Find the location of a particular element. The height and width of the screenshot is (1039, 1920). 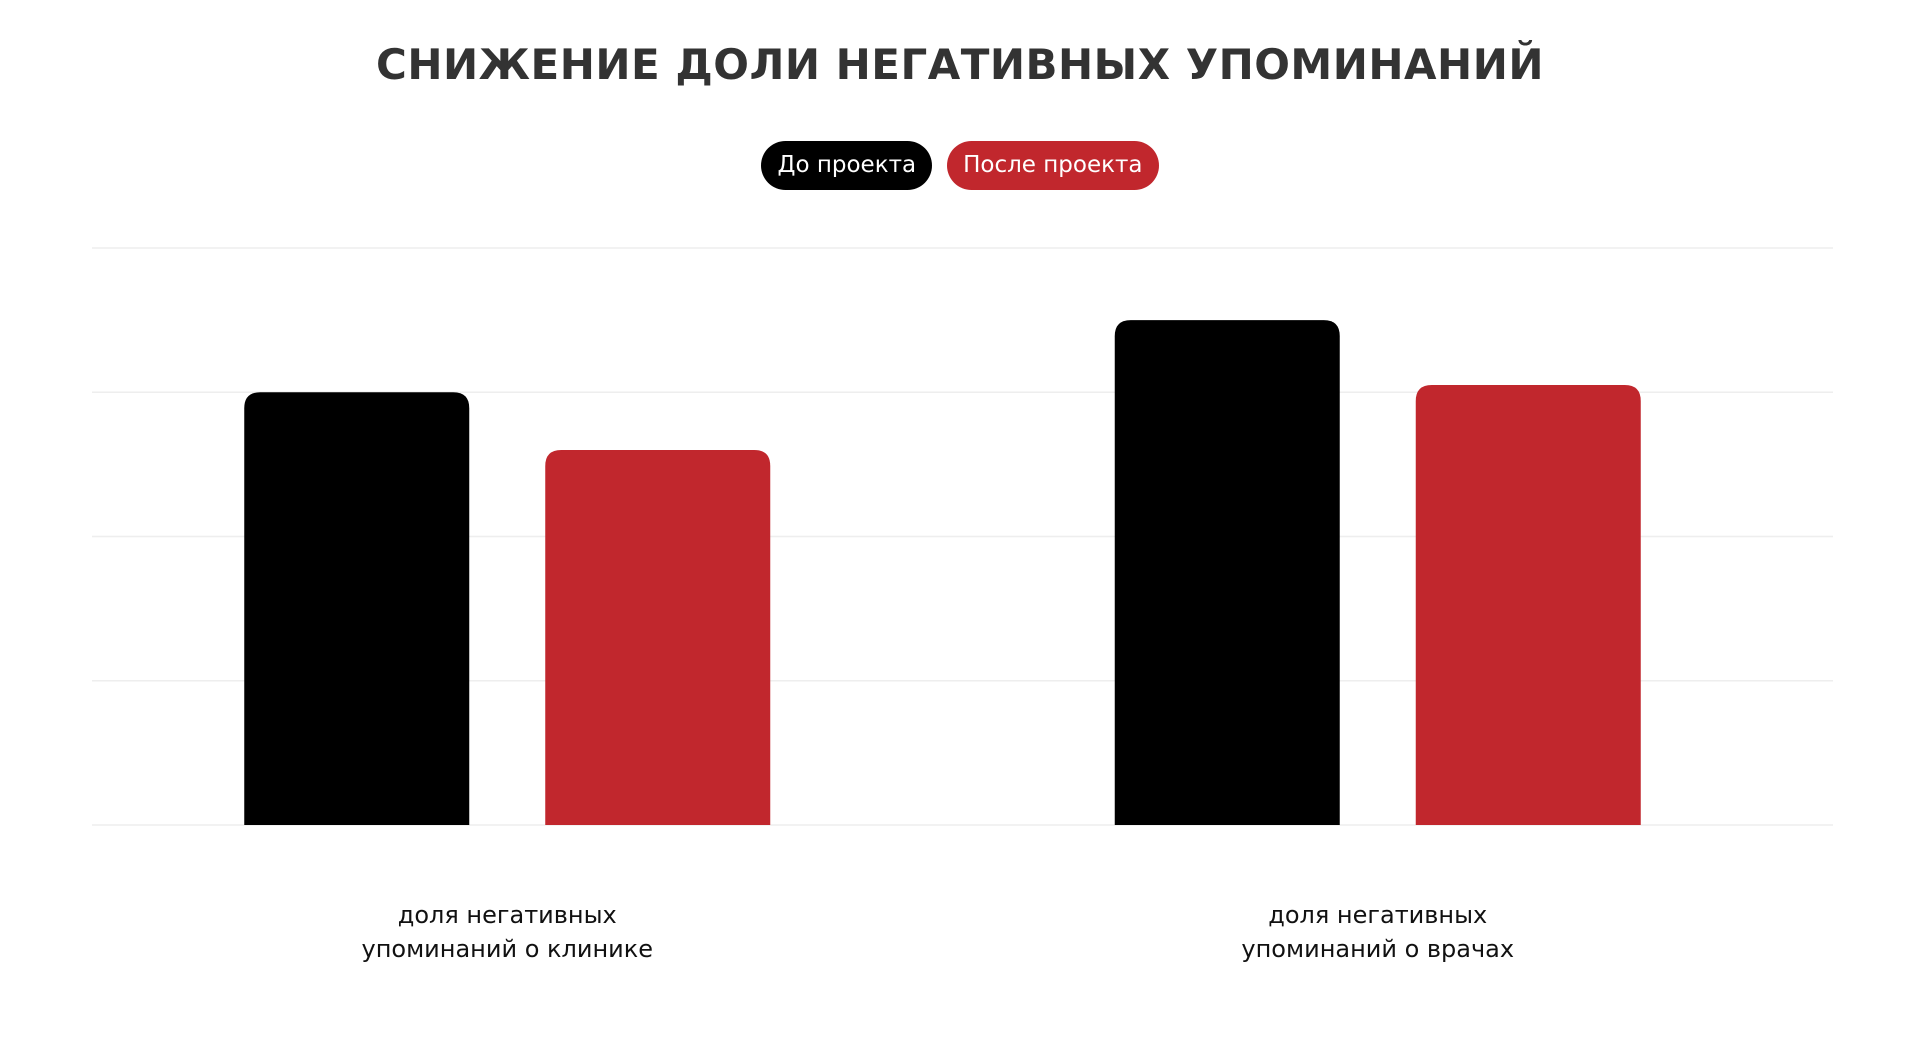

chart-title: СНИЖЕНИЕ ДОЛИ НЕГАТИВНЫХ УПОМИНАНИЙ is located at coordinates (960, 64).